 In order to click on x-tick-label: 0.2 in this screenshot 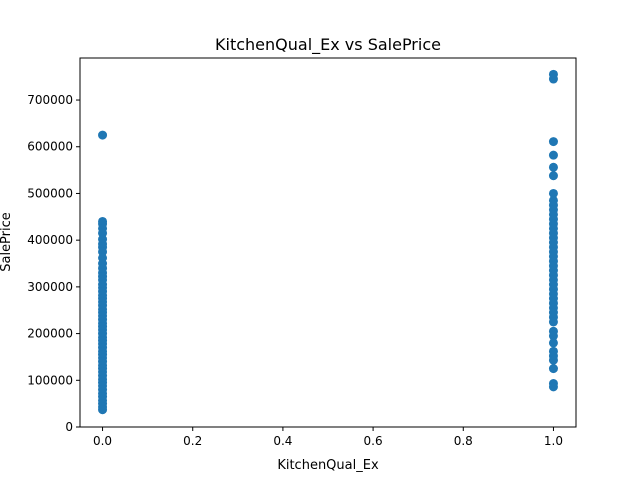, I will do `click(192, 441)`.